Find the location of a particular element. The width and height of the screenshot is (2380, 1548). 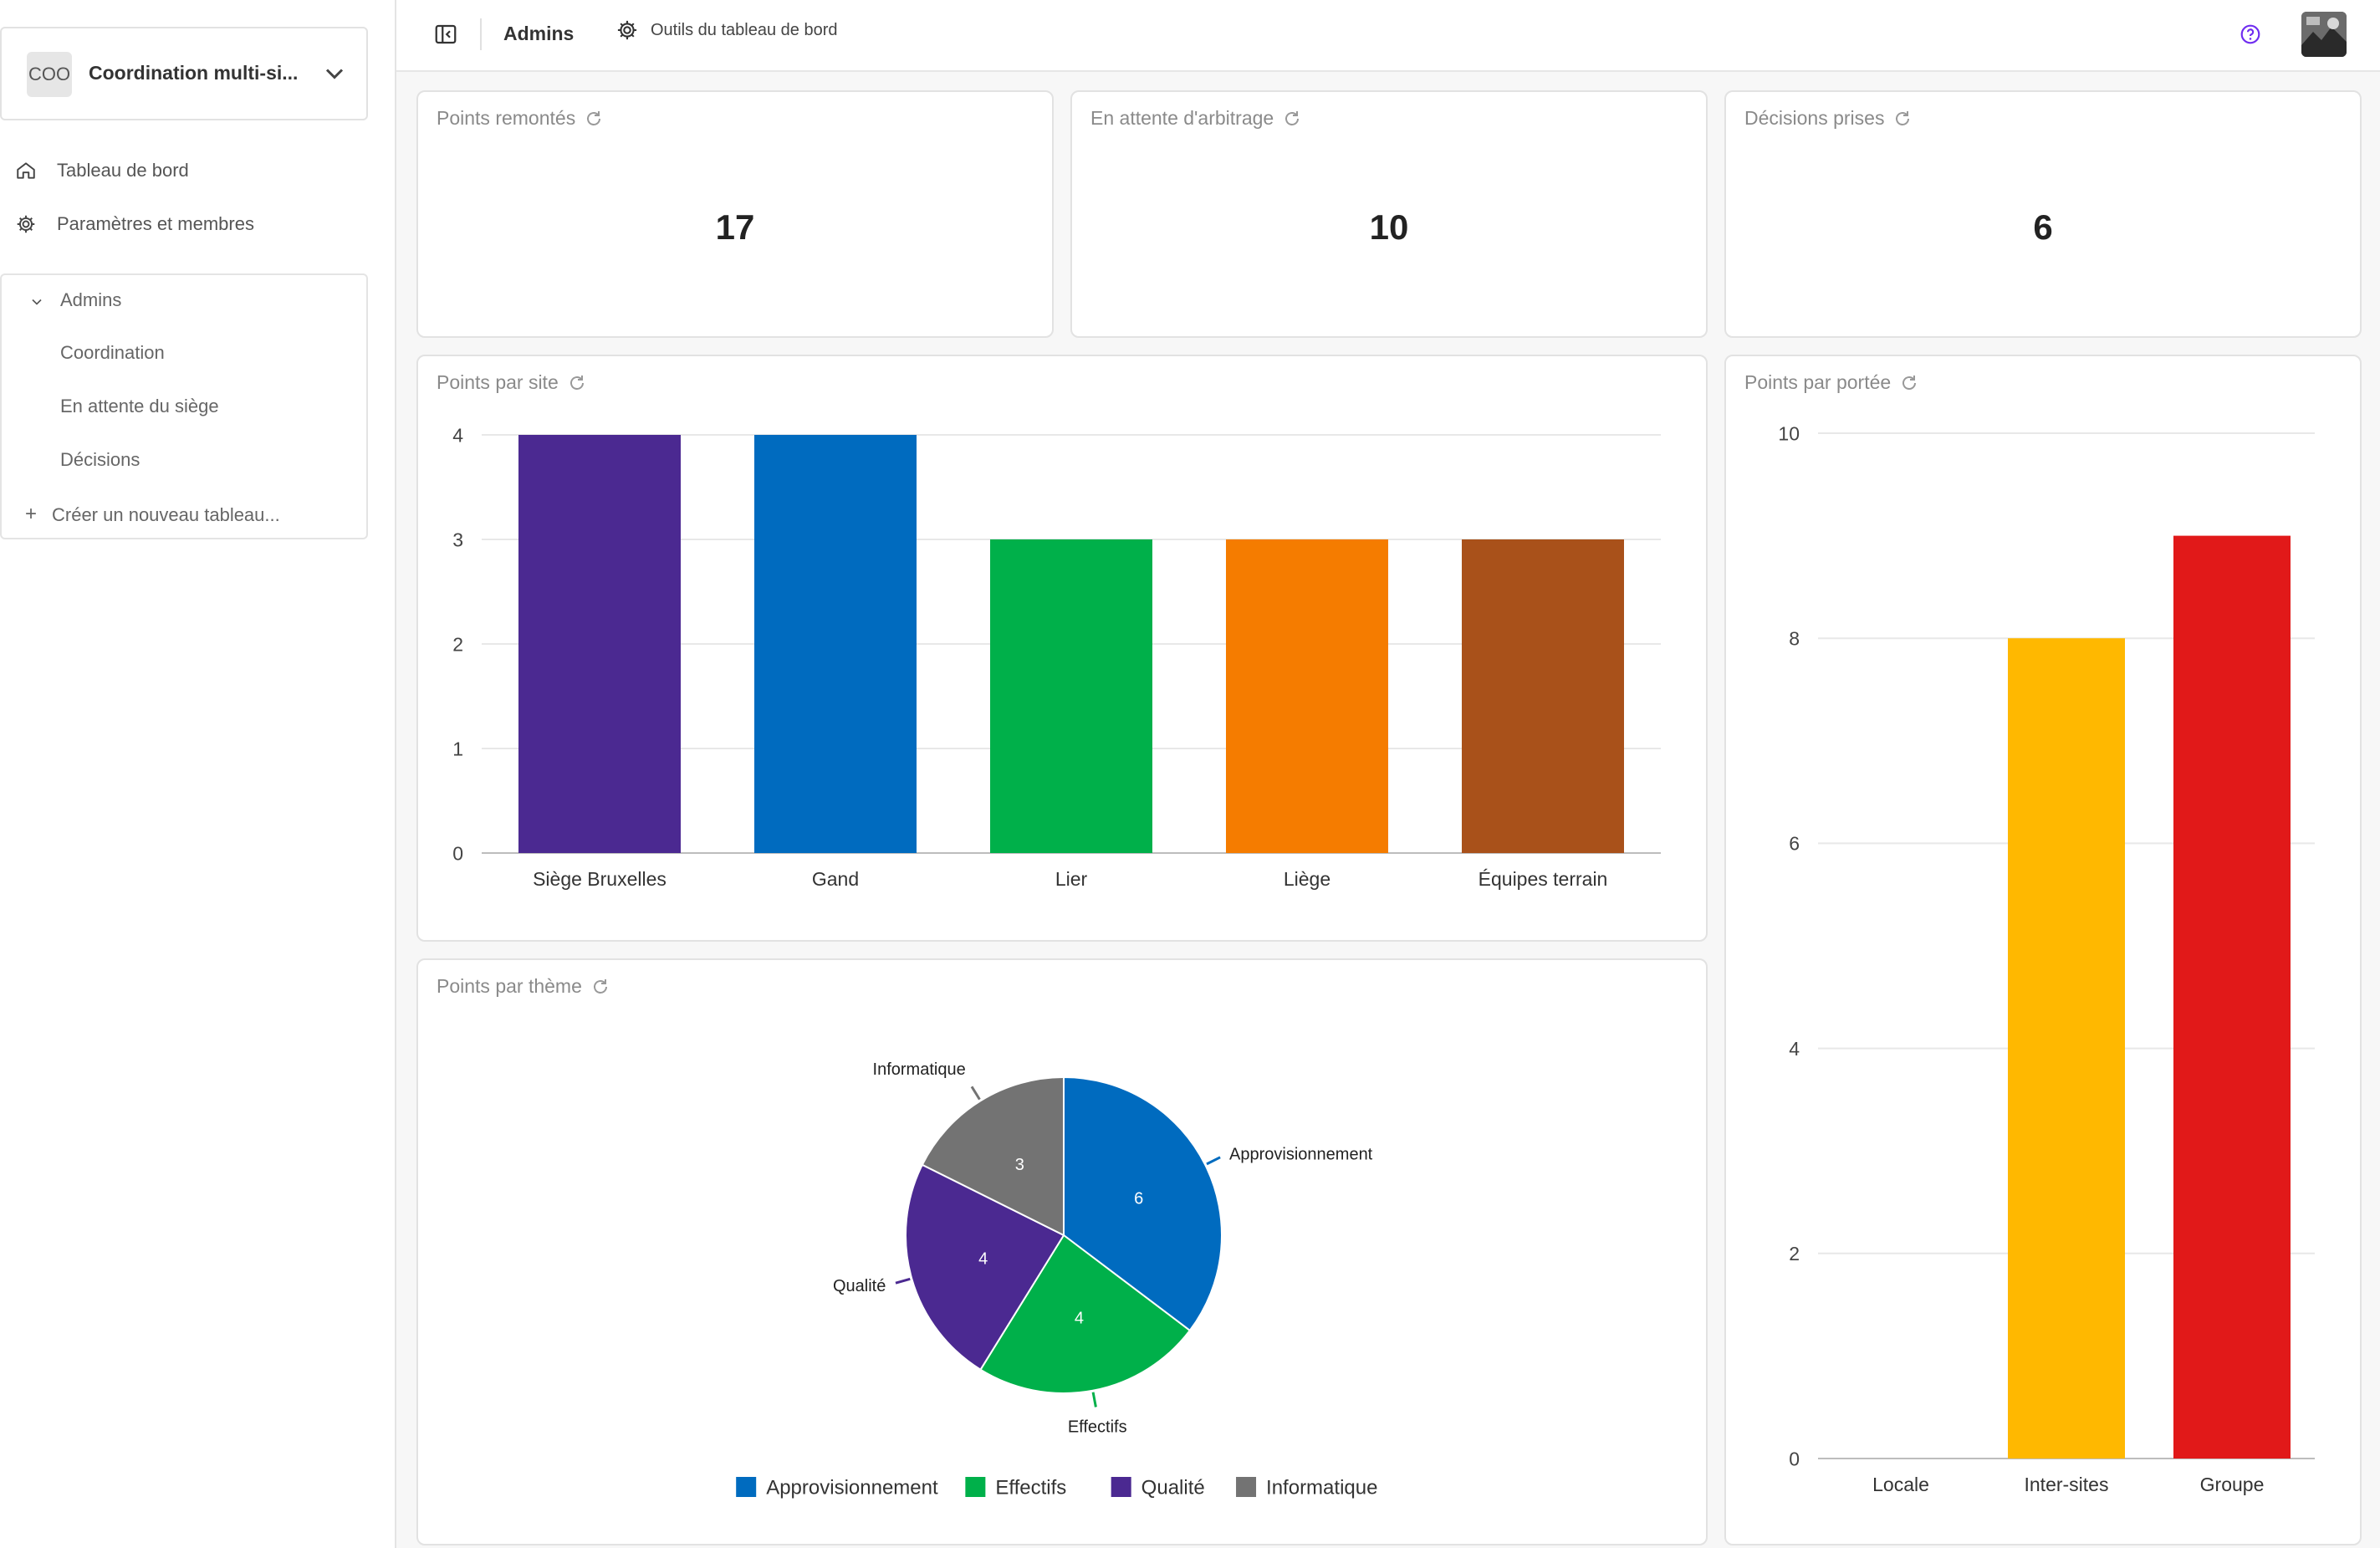

kpi-title: Points remontés is located at coordinates (506, 118).